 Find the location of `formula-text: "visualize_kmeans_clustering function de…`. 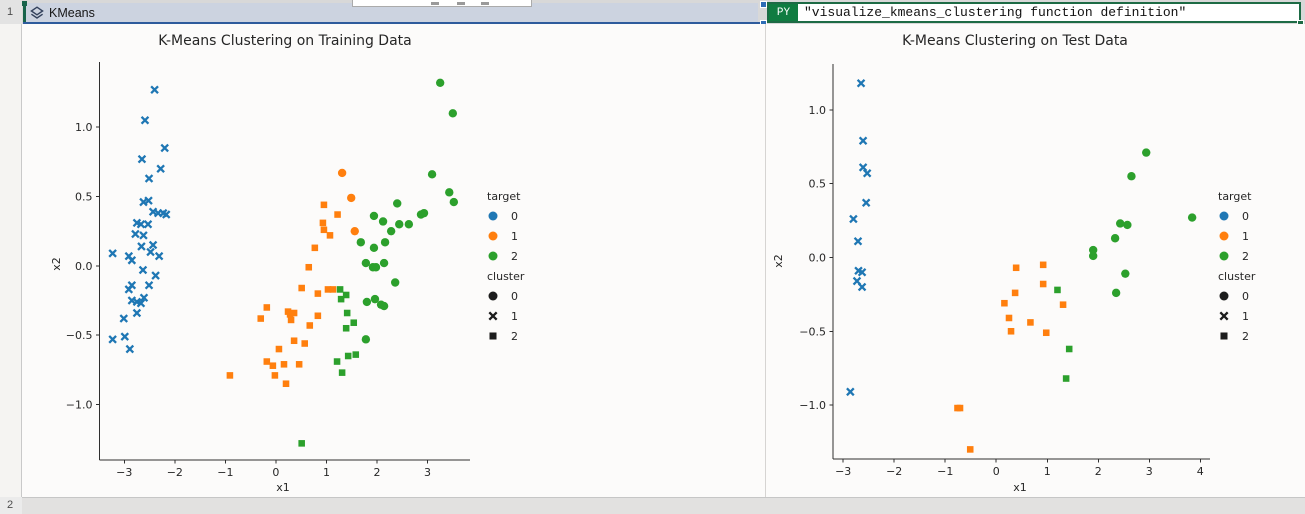

formula-text: "visualize_kmeans_clustering function de… is located at coordinates (995, 12).